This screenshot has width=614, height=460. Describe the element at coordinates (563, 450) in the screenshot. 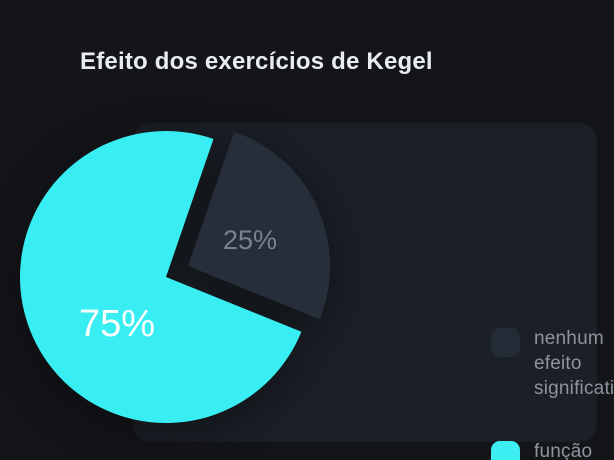

I see `legend-label-line: função erétil` at that location.